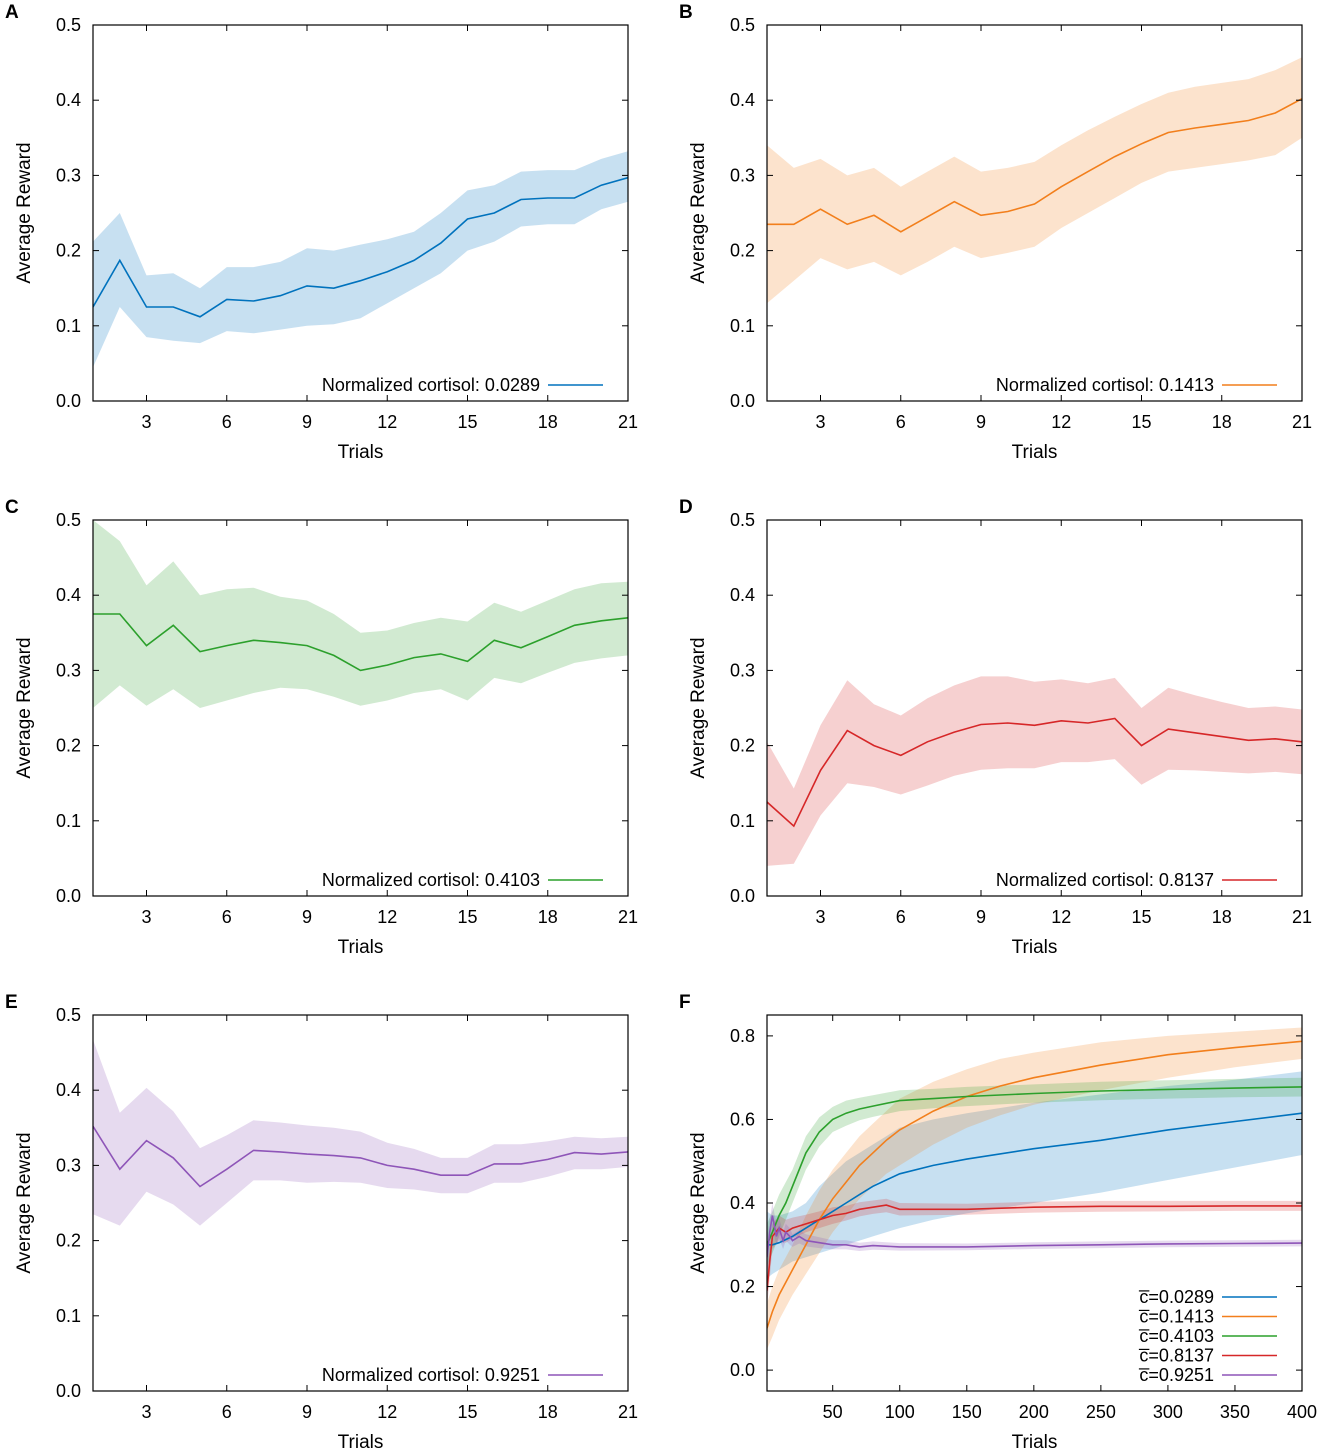 The height and width of the screenshot is (1454, 1325). Describe the element at coordinates (1176, 1375) in the screenshot. I see `legend-label: c̅=0.9251` at that location.